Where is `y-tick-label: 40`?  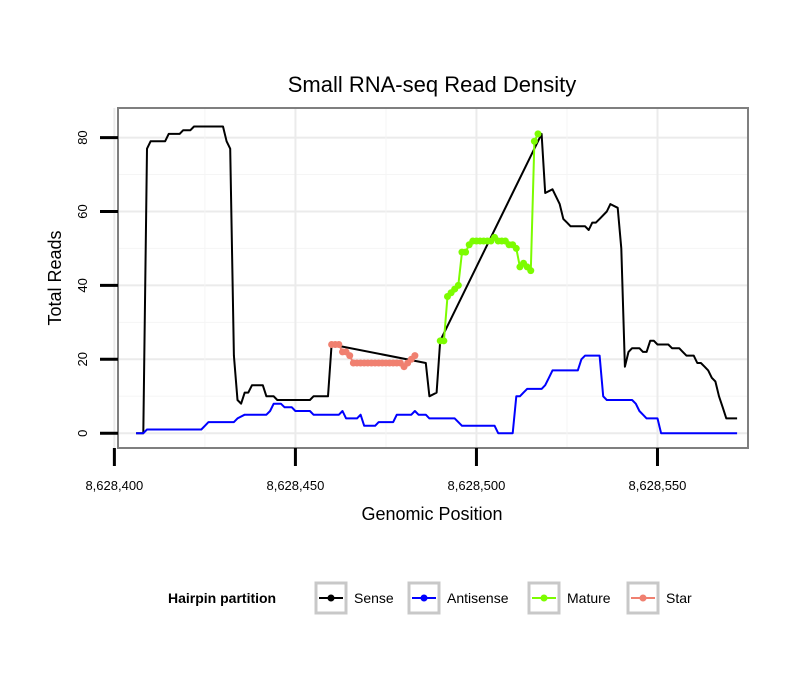
y-tick-label: 40 is located at coordinates (82, 285).